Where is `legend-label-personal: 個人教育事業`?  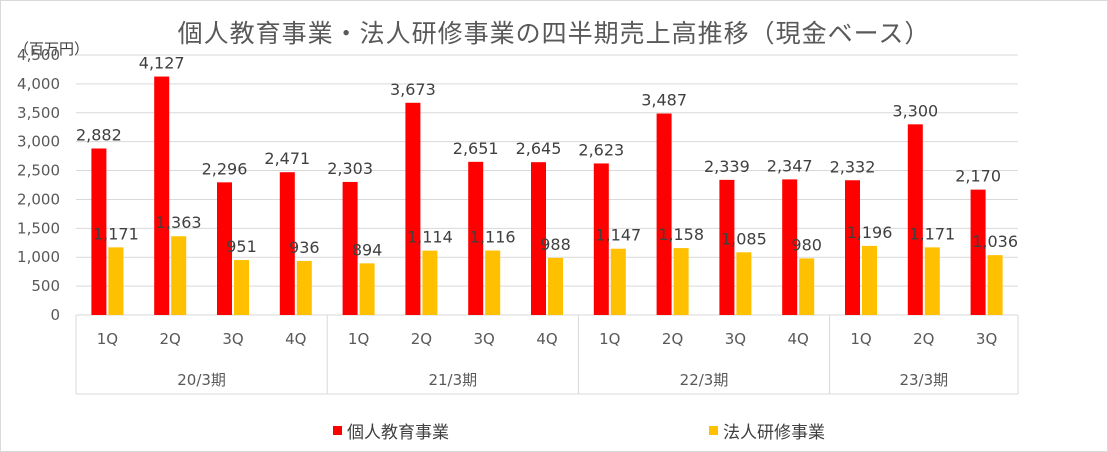
legend-label-personal: 個人教育事業 is located at coordinates (398, 433).